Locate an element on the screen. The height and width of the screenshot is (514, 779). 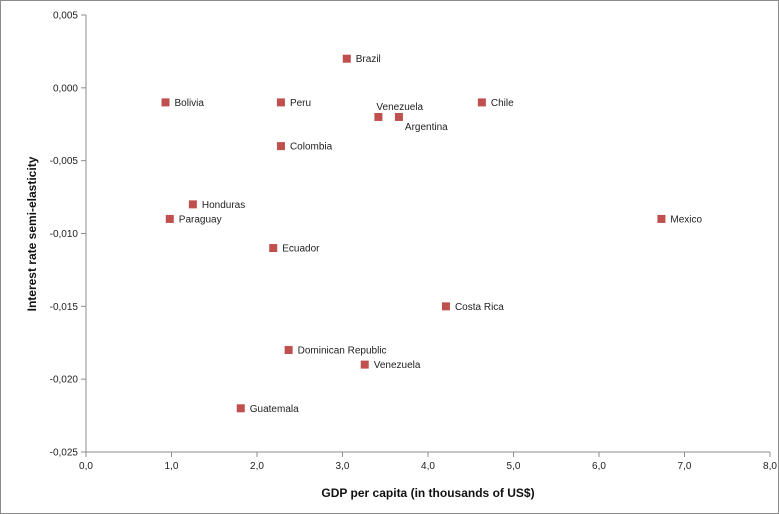
x-tick-label: 3,0 is located at coordinates (343, 466).